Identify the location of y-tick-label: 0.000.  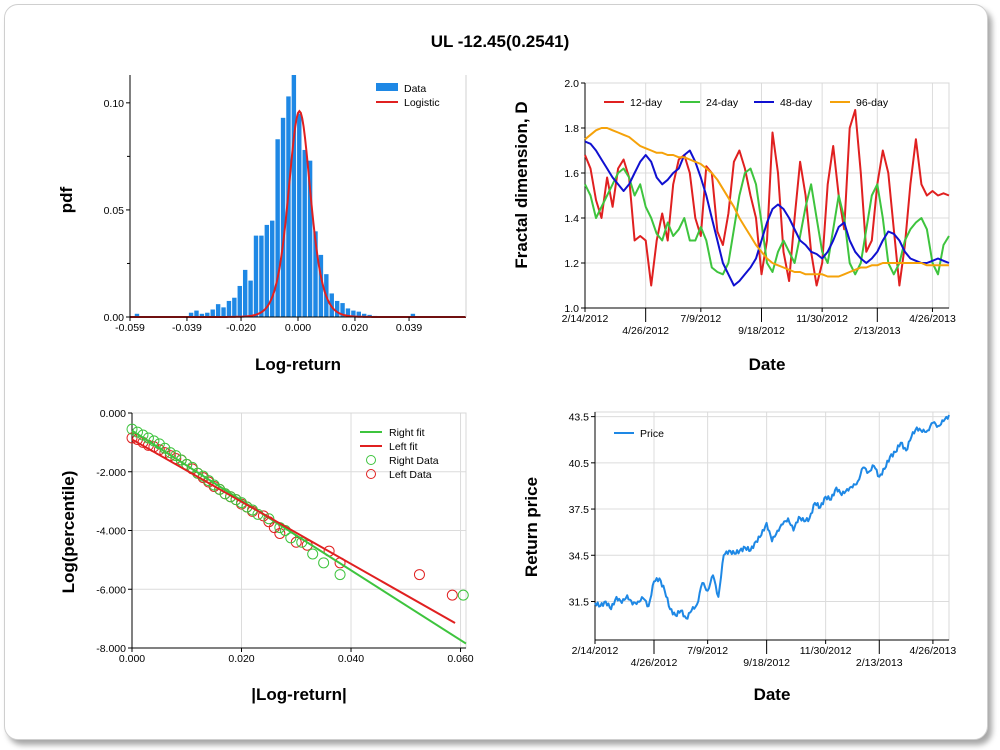
(113, 414).